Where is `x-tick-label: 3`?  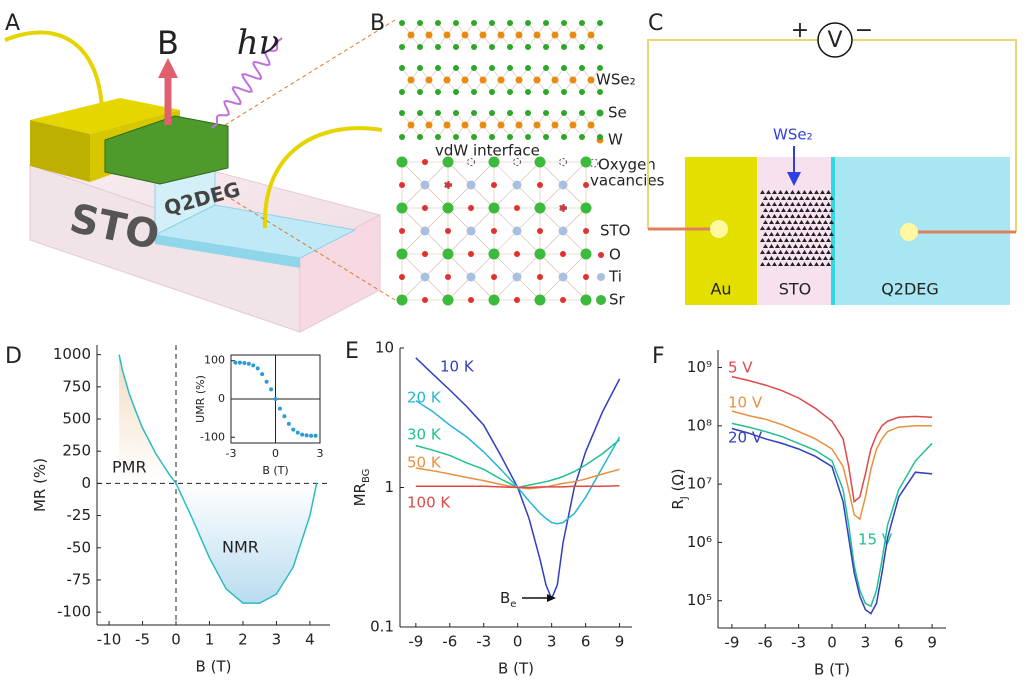 x-tick-label: 3 is located at coordinates (320, 453).